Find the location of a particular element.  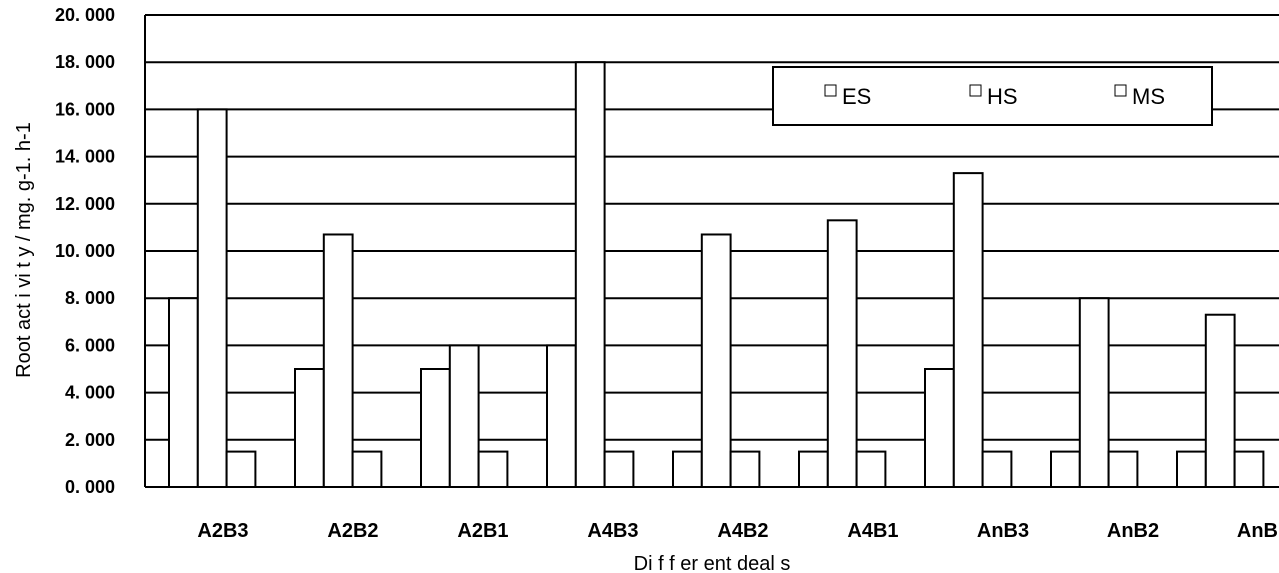

x-axis-title: Di f f er ent deal s is located at coordinates (712, 563).